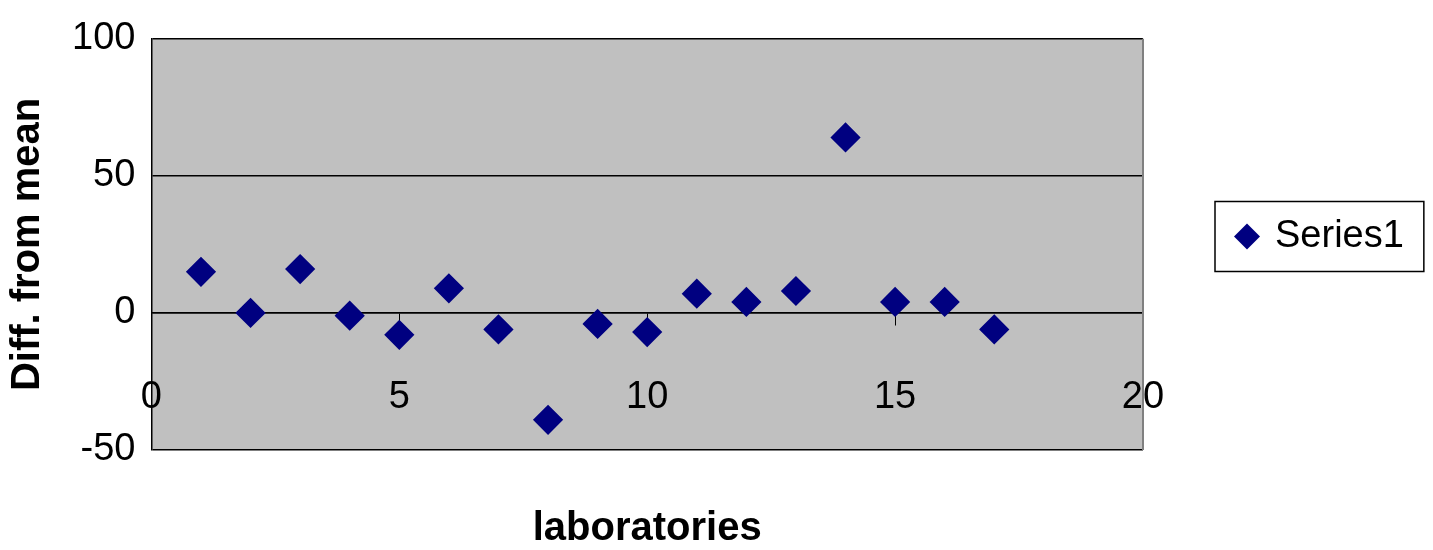 Image resolution: width=1433 pixels, height=550 pixels. Describe the element at coordinates (647, 526) in the screenshot. I see `x-axis-title: laboratories` at that location.